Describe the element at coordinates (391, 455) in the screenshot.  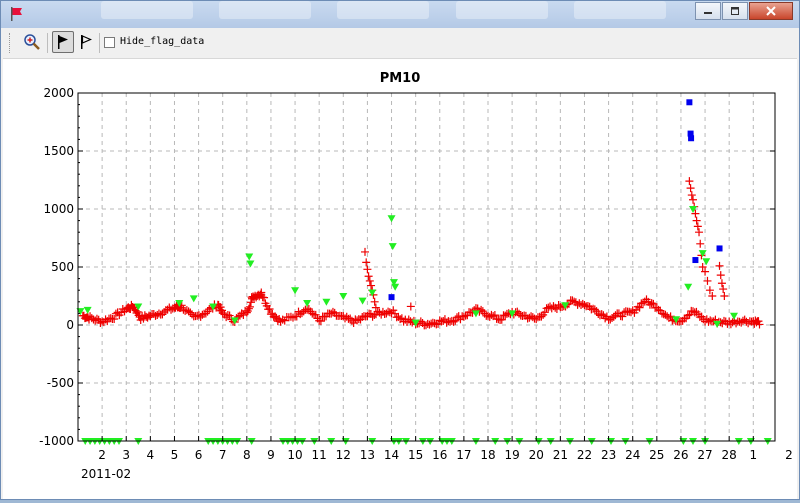
I see `x-tick-label: 14` at that location.